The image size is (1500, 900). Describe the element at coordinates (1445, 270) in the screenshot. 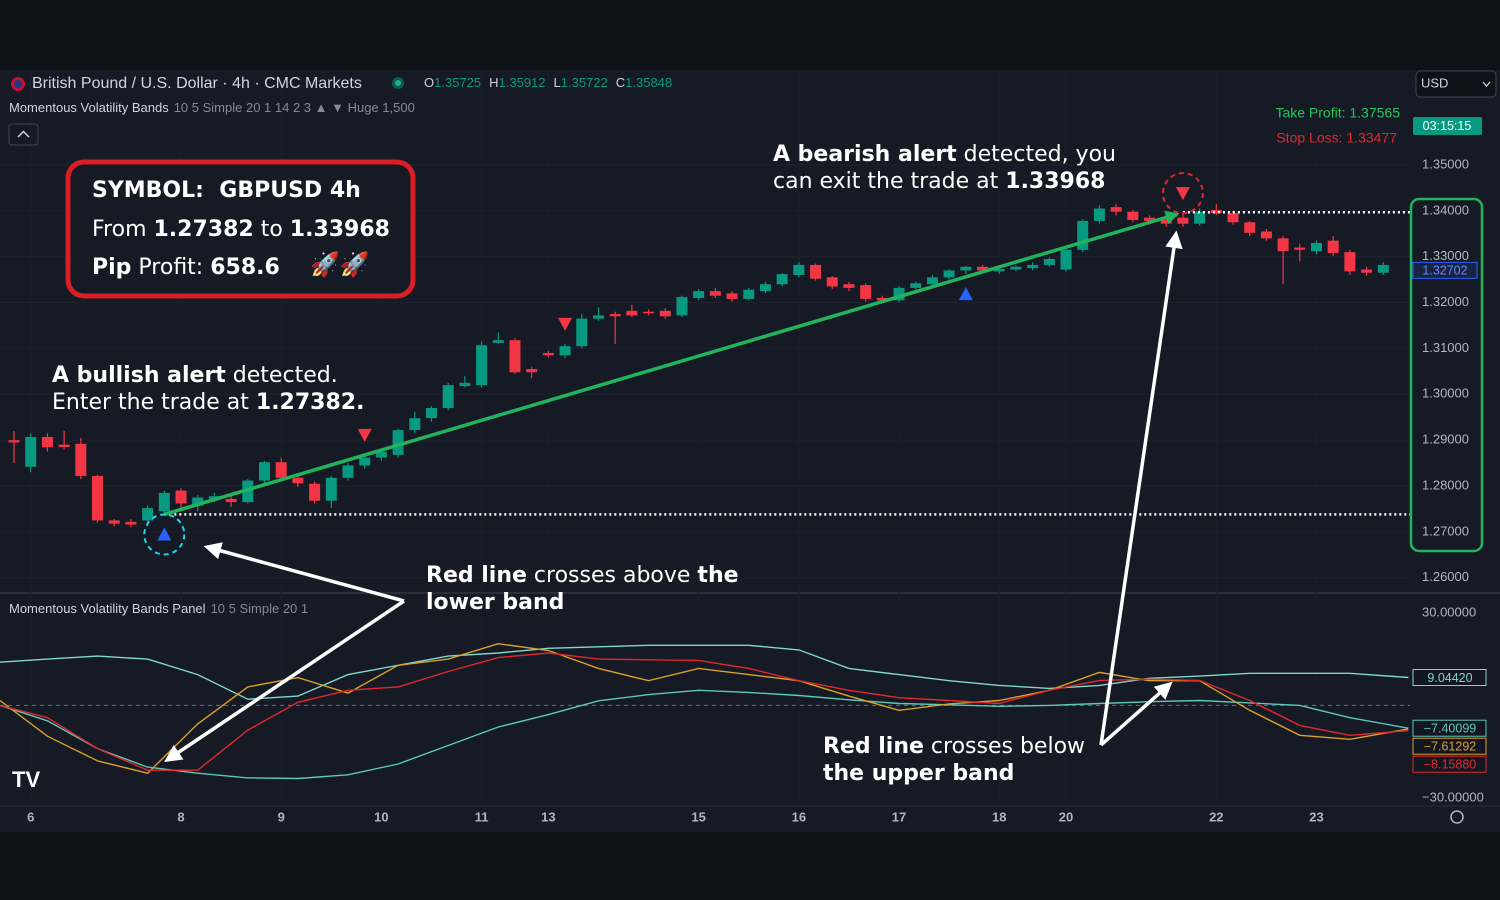

I see `last-price-box` at that location.